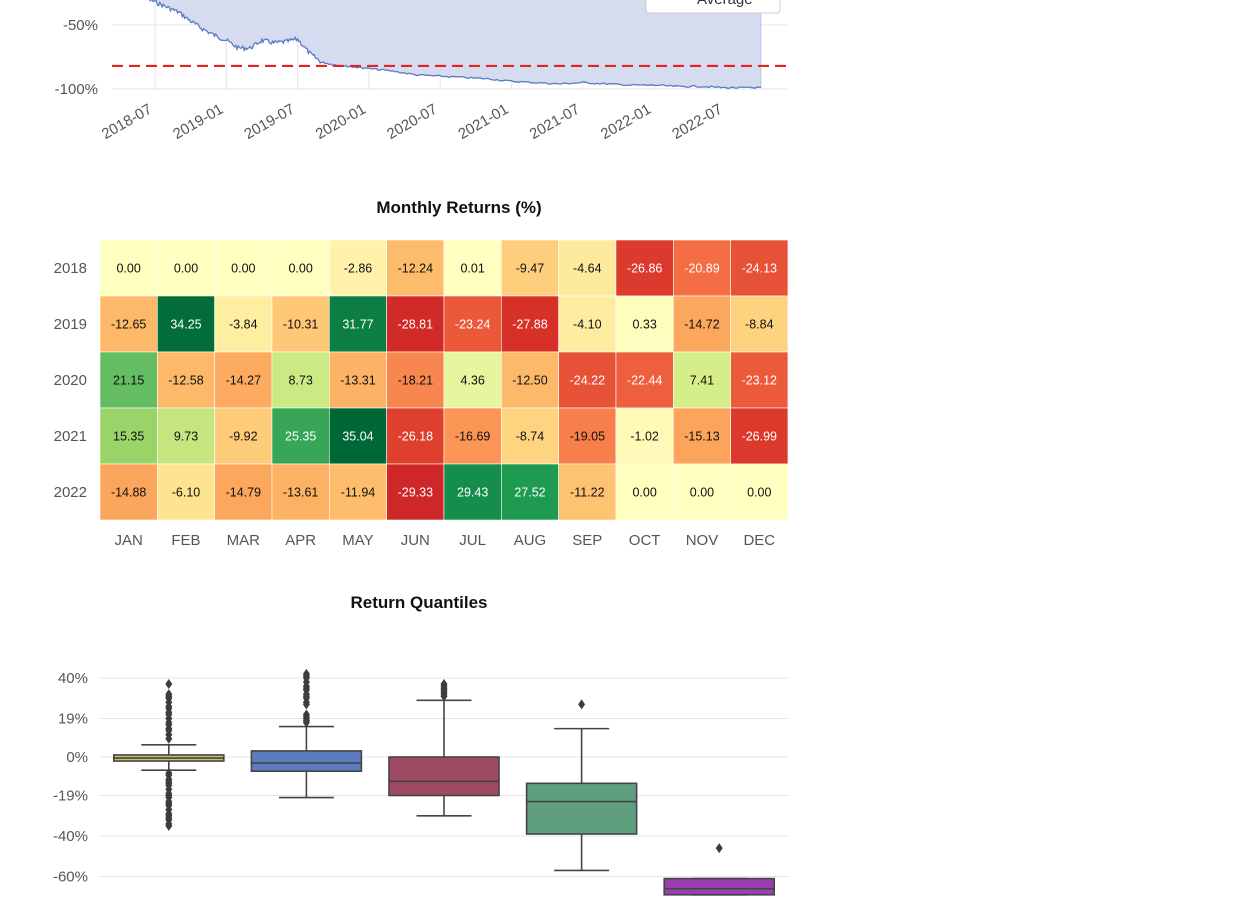 The height and width of the screenshot is (912, 1235). What do you see at coordinates (185, 540) in the screenshot?
I see `heatmap-column-label: FEB` at bounding box center [185, 540].